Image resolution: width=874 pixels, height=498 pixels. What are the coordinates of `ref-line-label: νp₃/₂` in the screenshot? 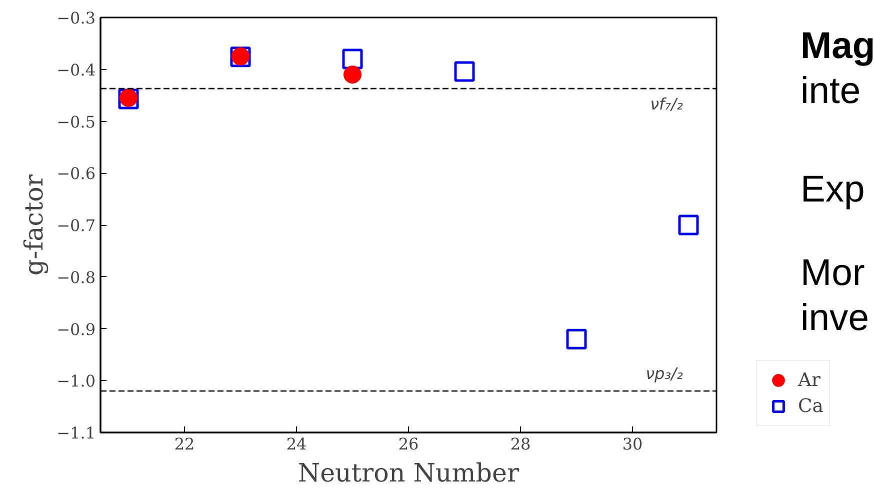 It's located at (665, 373).